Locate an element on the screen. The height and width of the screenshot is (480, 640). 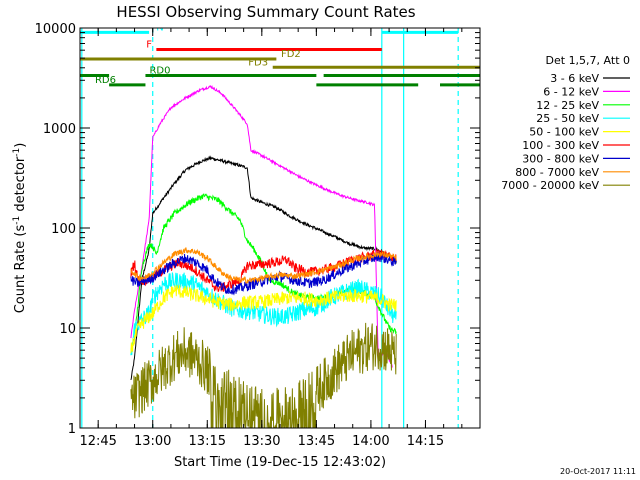
x-tick-label: 14:00 is located at coordinates (370, 441).